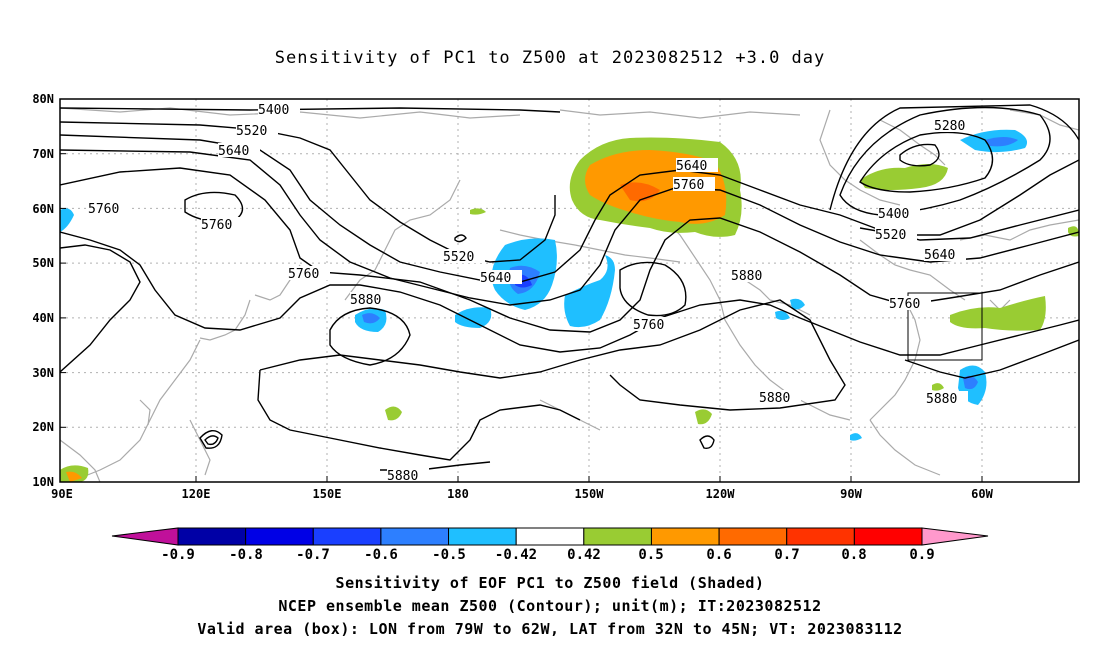 Image resolution: width=1100 pixels, height=650 pixels. What do you see at coordinates (43, 154) in the screenshot?
I see `lat-tick-label: 70N` at bounding box center [43, 154].